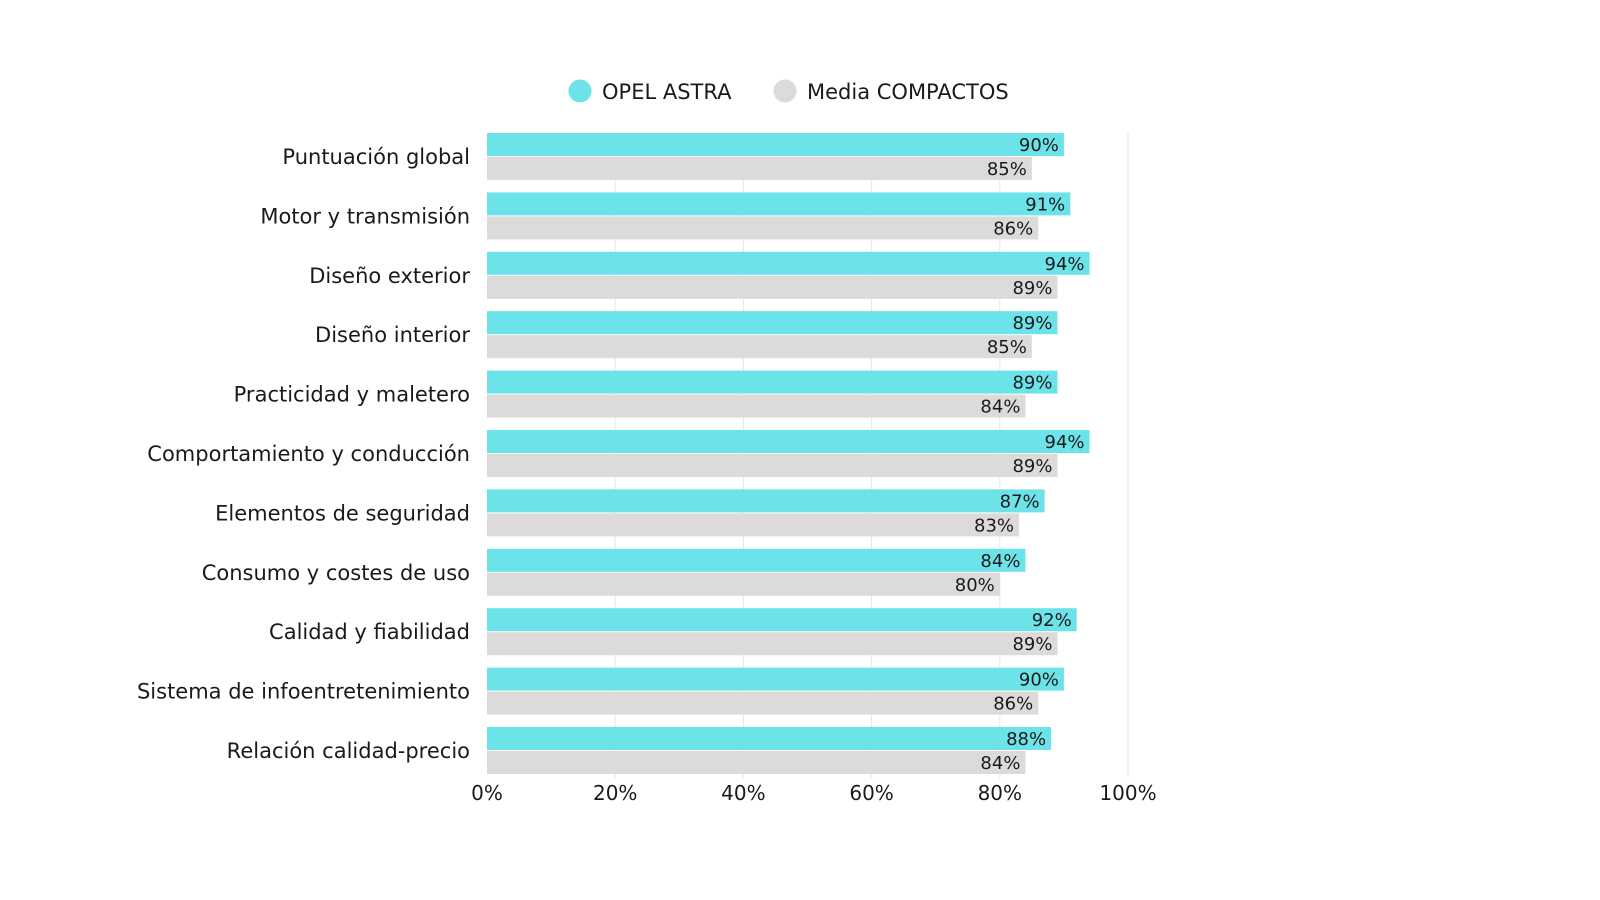  I want to click on category-label-10: Relación calidad-precio, so click(348, 751).